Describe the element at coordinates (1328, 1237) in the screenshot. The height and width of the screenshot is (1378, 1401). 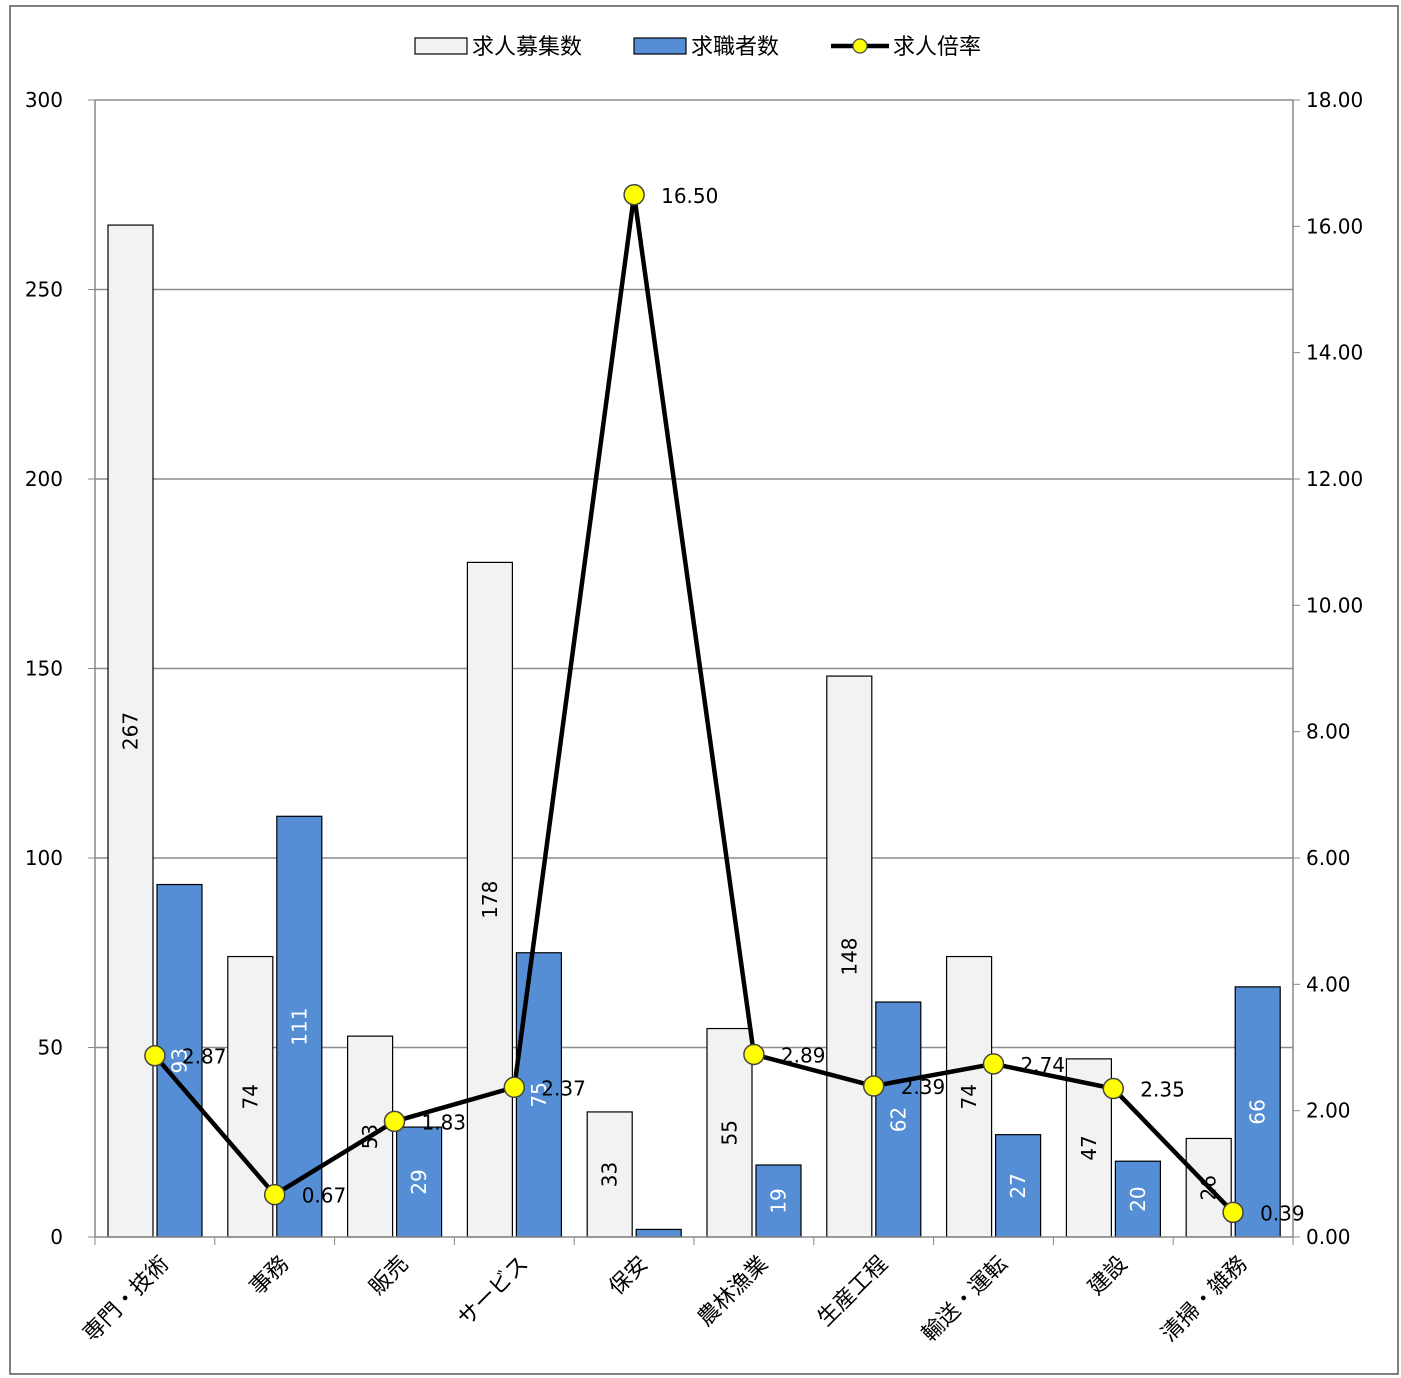
I see `right-axis-tick-label: 0.00` at that location.